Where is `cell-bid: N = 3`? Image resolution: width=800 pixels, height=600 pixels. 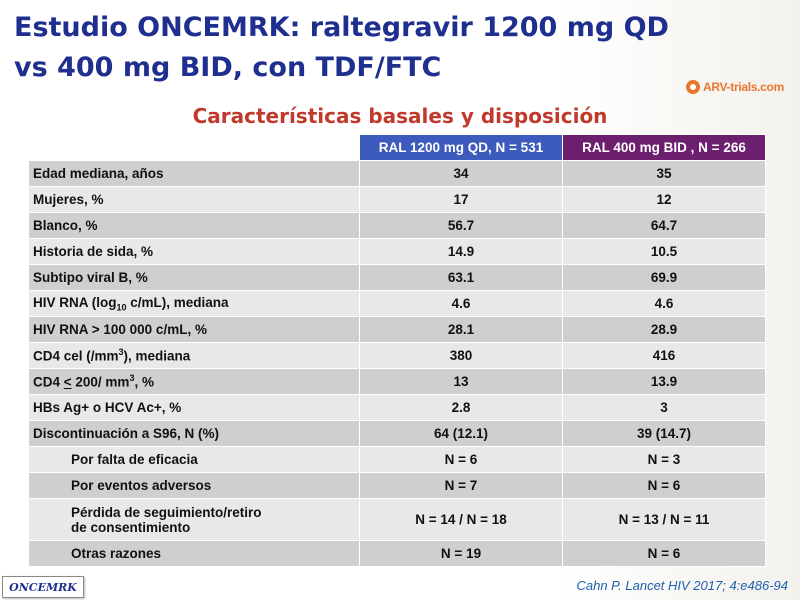
cell-bid: N = 3 is located at coordinates (664, 459).